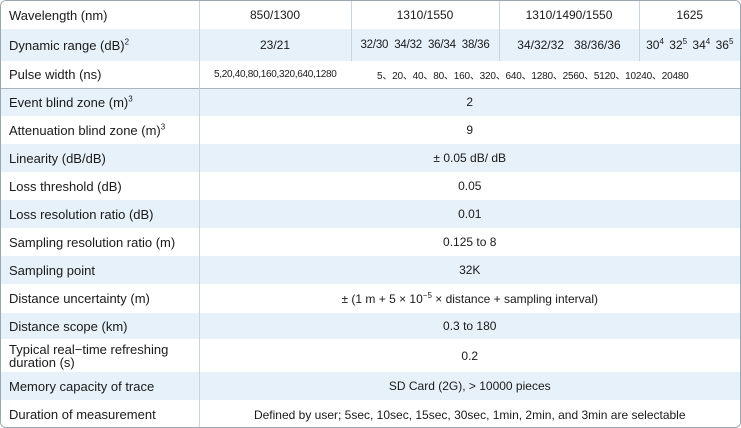  Describe the element at coordinates (100, 15) in the screenshot. I see `label-wavelength: Wavelength (nm)` at that location.